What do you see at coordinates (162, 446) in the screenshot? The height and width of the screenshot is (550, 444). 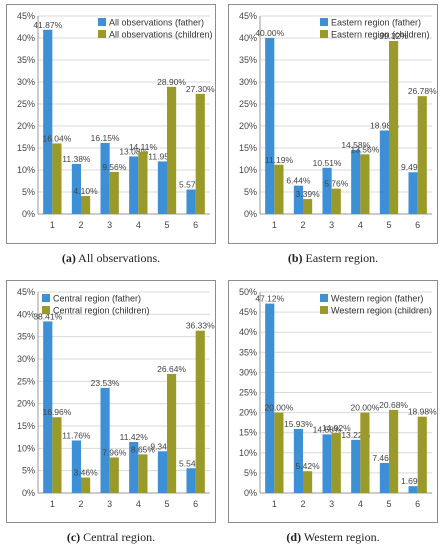 I see `data-label: 9.34%` at bounding box center [162, 446].